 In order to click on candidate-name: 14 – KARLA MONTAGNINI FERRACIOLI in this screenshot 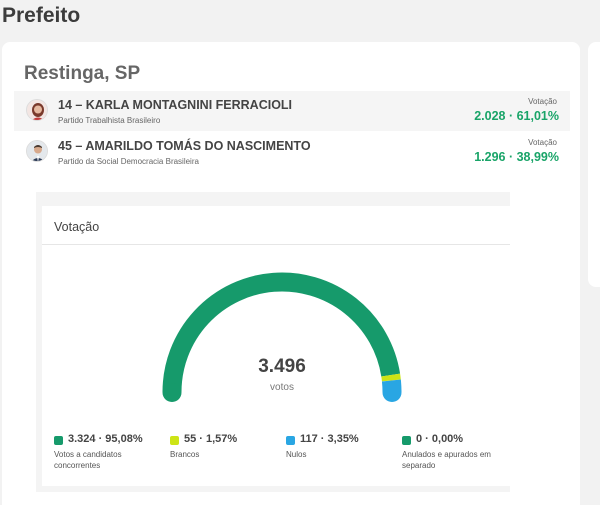, I will do `click(175, 105)`.